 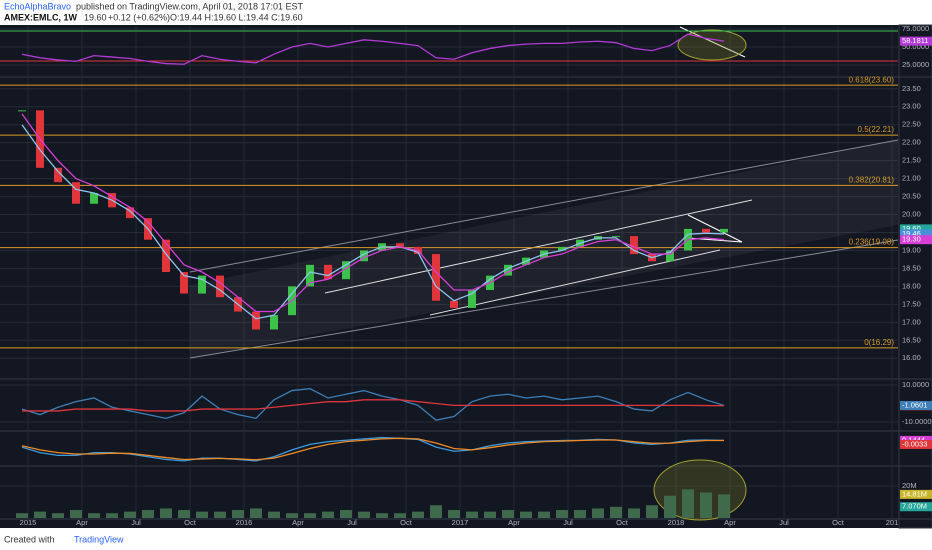 I want to click on symbol: AMEX:EMLC, 1W, so click(x=41, y=17).